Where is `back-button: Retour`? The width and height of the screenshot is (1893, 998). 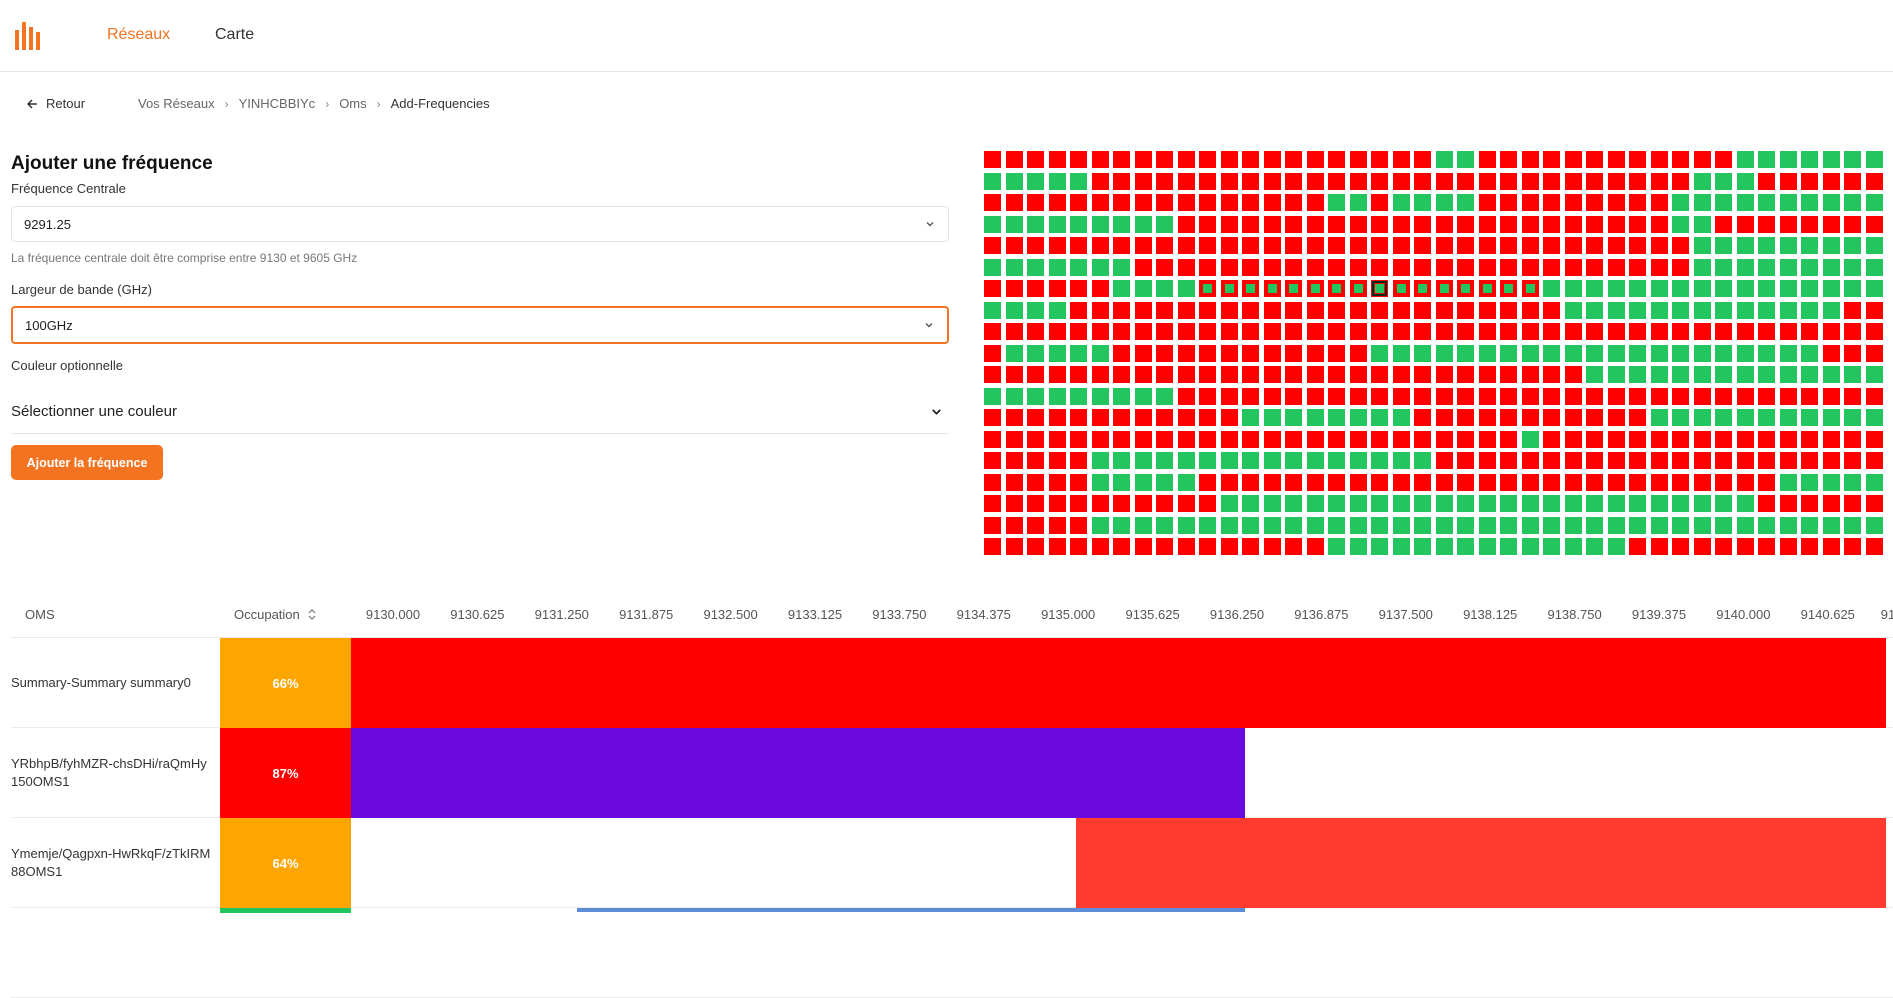
back-button: Retour is located at coordinates (55, 103).